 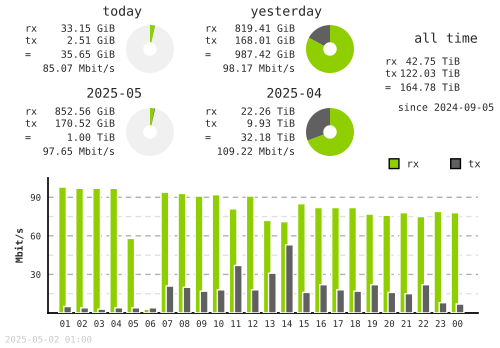 What do you see at coordinates (253, 323) in the screenshot?
I see `x-tick-label: 12` at bounding box center [253, 323].